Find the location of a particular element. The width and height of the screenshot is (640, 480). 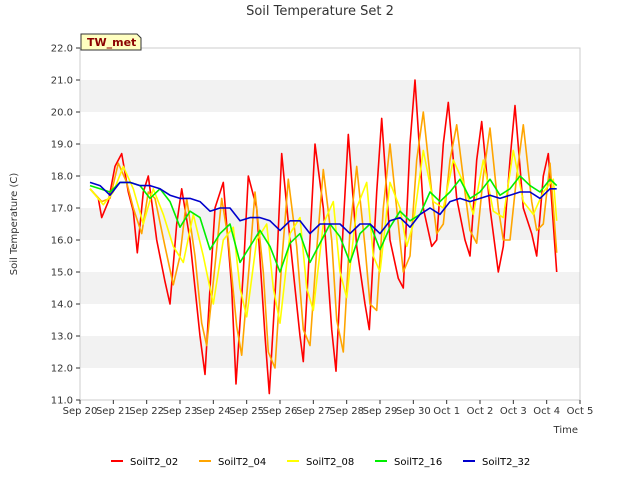

y-tick-label: 19.0 is located at coordinates (62, 145).